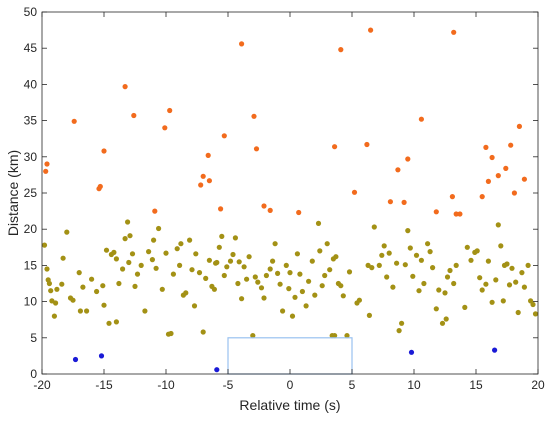  I want to click on y-tick-label: 10, so click(31, 302).